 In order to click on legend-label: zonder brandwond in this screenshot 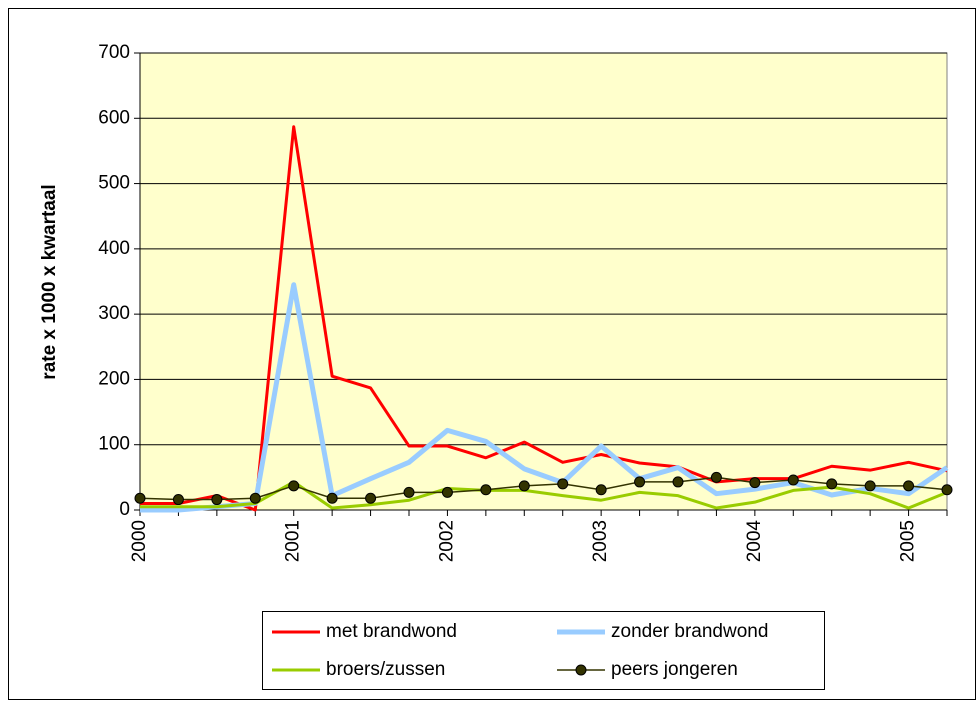, I will do `click(689, 631)`.